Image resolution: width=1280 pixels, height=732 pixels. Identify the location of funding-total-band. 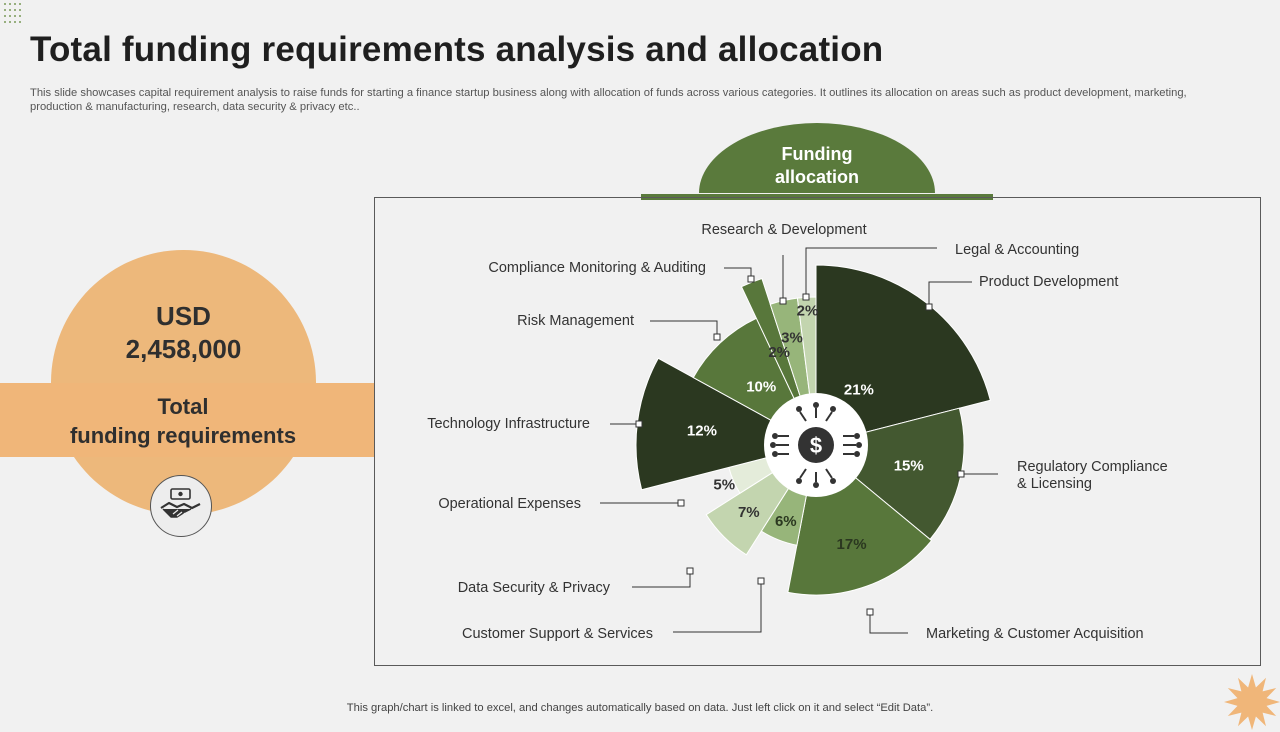
(187, 420).